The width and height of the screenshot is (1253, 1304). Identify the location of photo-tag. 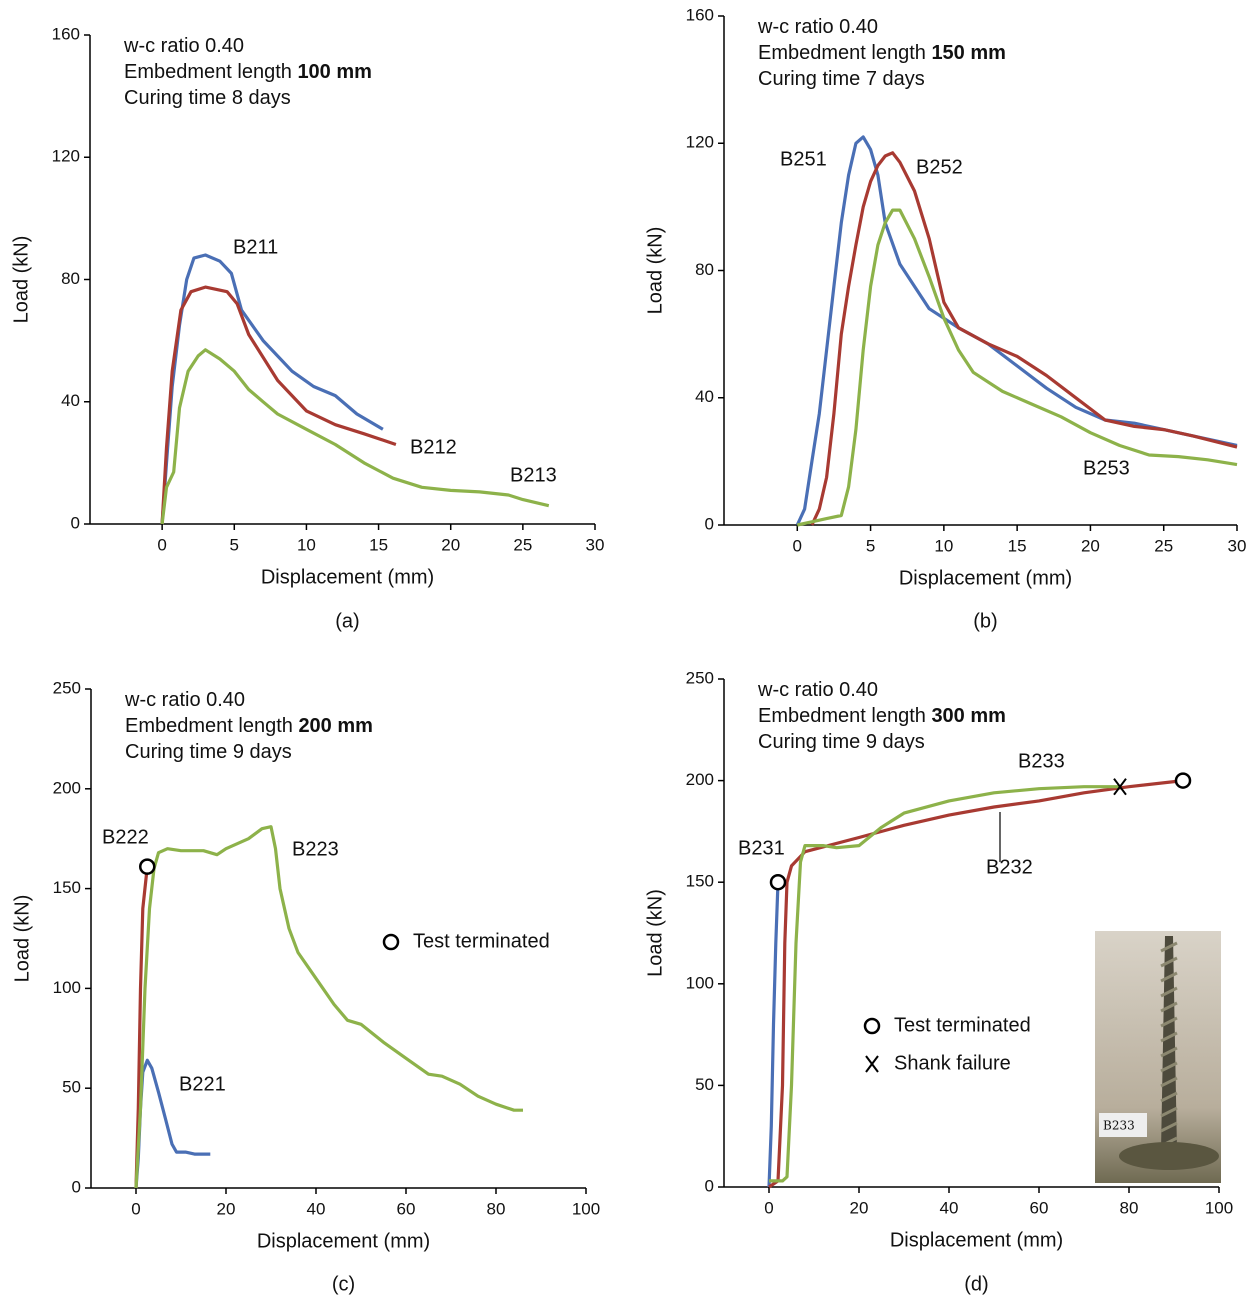
(1123, 1125).